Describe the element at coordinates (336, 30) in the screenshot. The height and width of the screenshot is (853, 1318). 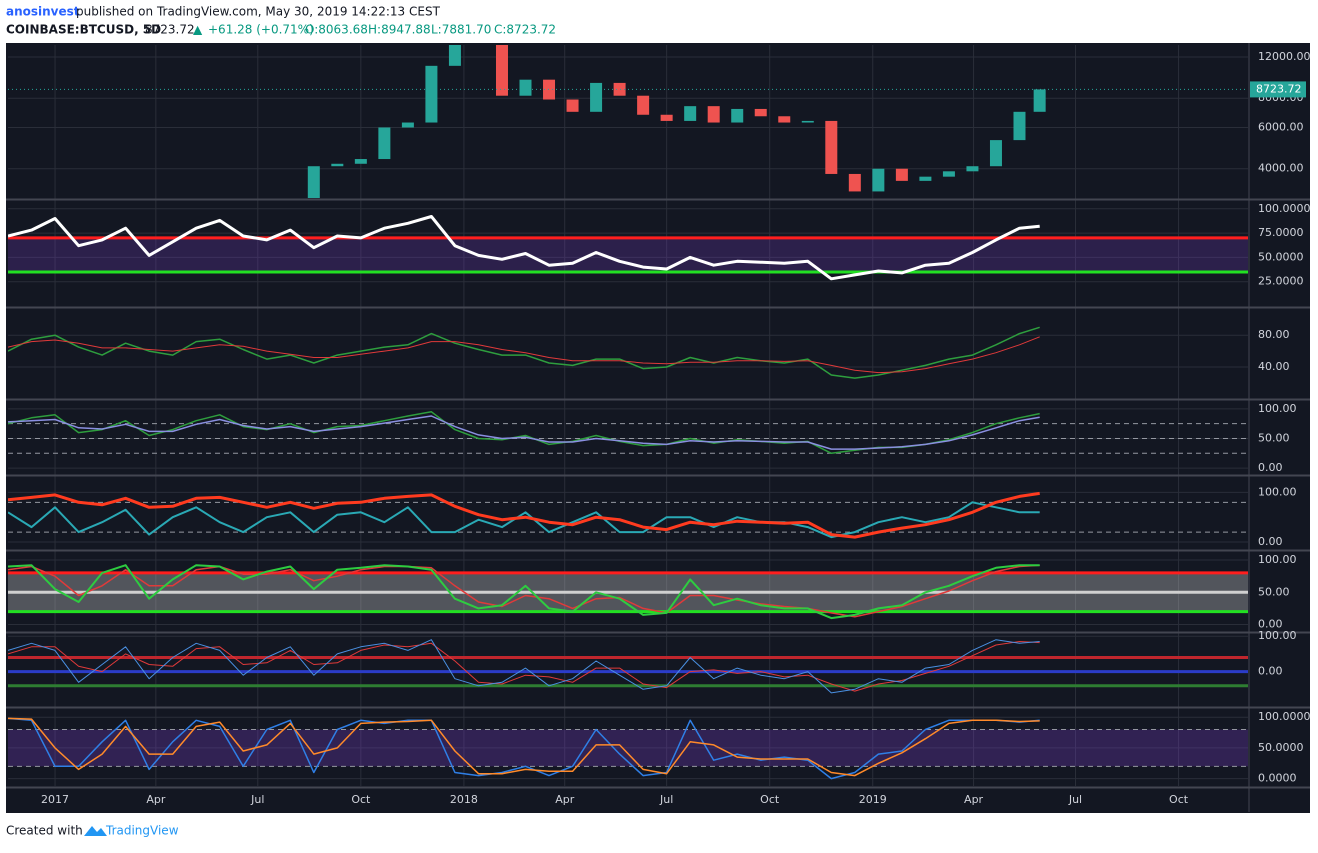
I see `open: O:8063.68` at that location.